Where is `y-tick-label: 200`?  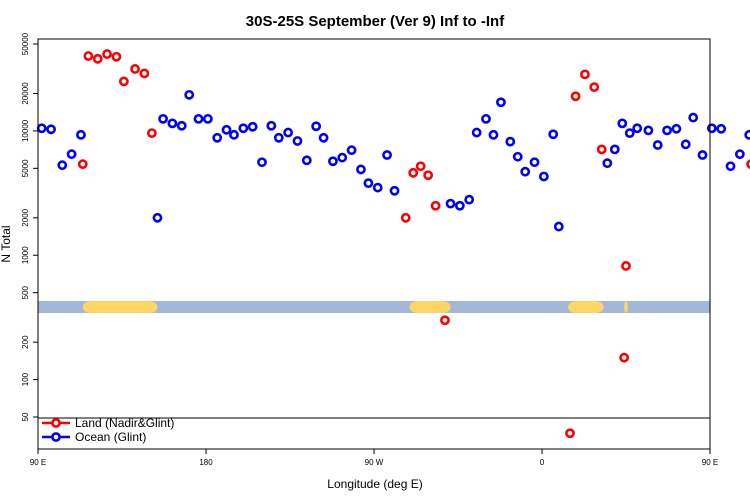 y-tick-label: 200 is located at coordinates (25, 342).